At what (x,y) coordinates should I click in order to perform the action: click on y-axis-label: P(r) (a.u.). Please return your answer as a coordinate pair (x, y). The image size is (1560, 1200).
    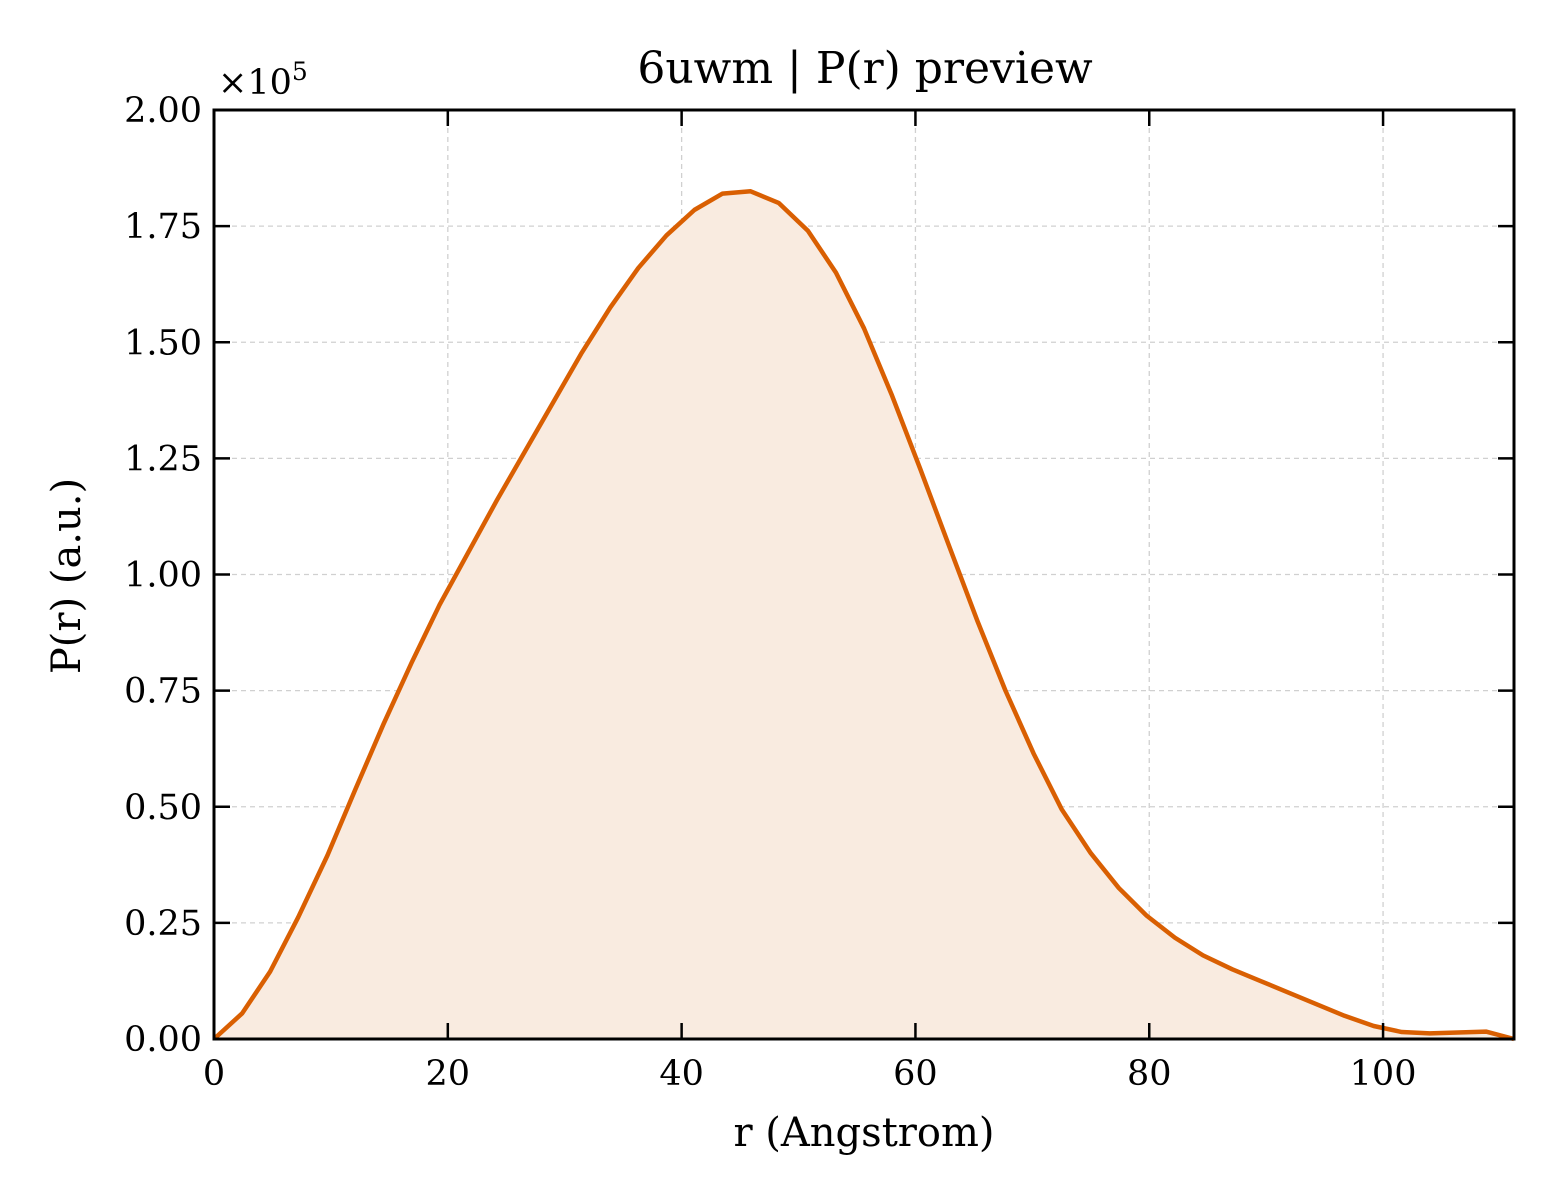
    Looking at the image, I should click on (67, 576).